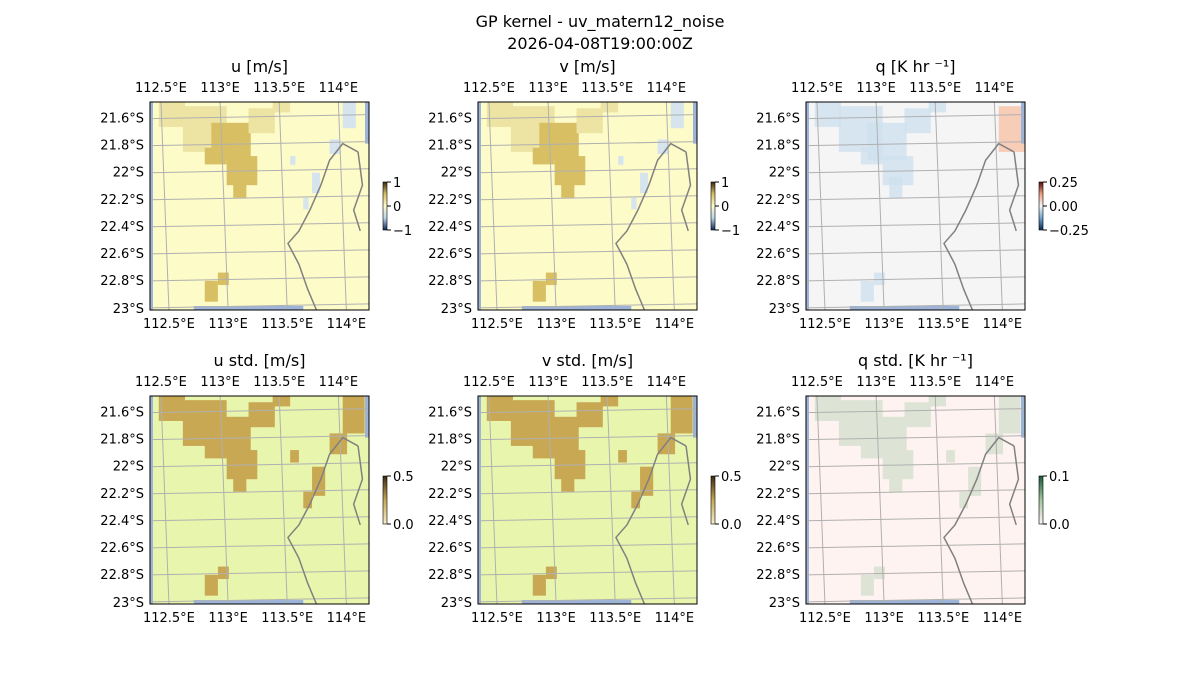 Image resolution: width=1200 pixels, height=700 pixels. What do you see at coordinates (1059, 477) in the screenshot?
I see `colorbar-tick-label: 0.1` at bounding box center [1059, 477].